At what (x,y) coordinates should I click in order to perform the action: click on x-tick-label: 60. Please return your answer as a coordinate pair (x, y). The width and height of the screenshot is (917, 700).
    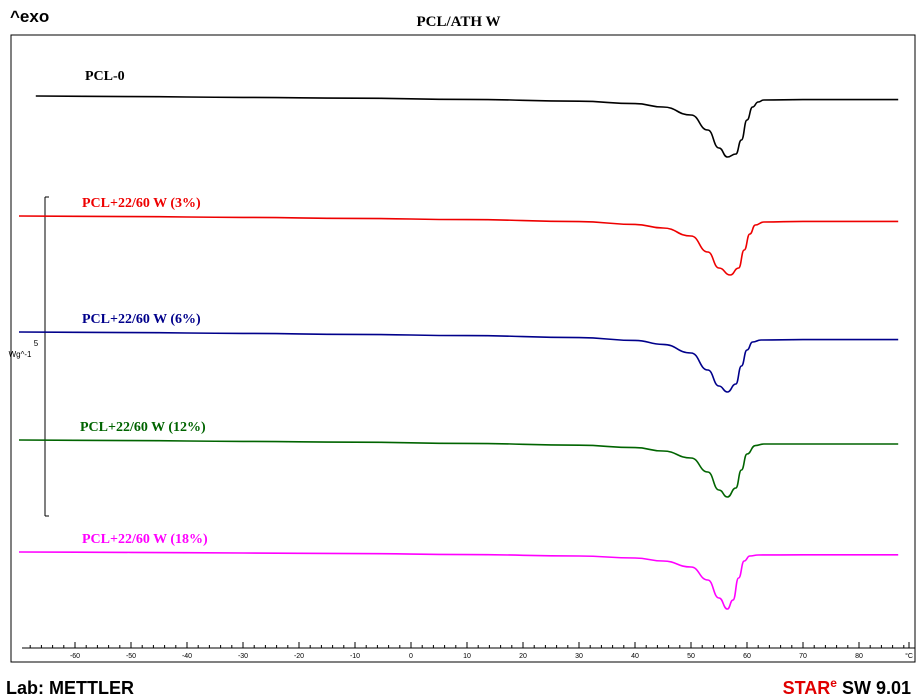
    Looking at the image, I should click on (747, 656).